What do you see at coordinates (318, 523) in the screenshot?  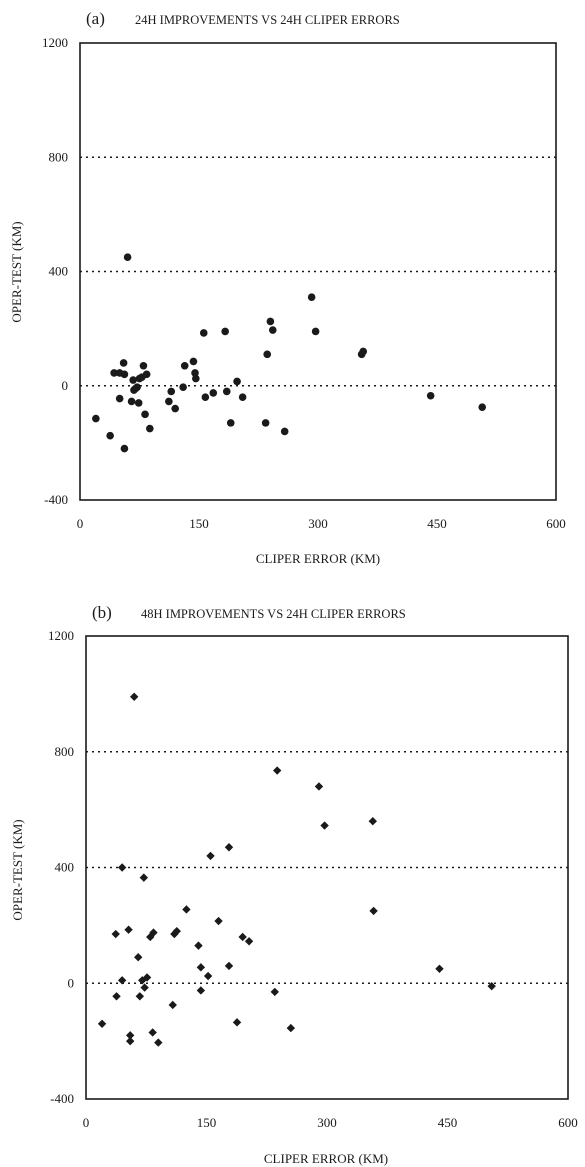 I see `x-tick-label: 300` at bounding box center [318, 523].